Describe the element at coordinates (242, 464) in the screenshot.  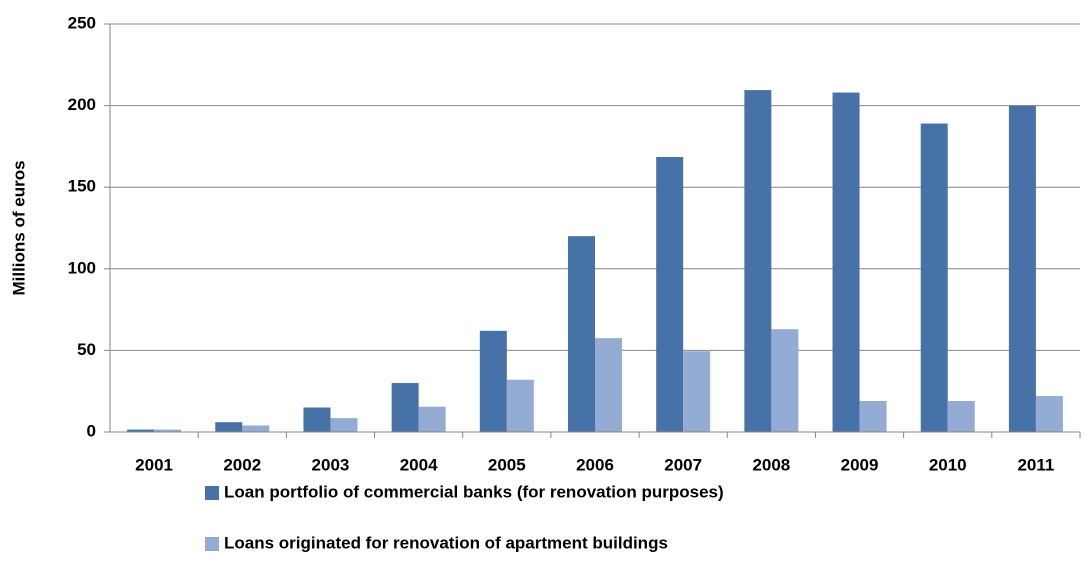
I see `x-tick-label: 2002` at that location.